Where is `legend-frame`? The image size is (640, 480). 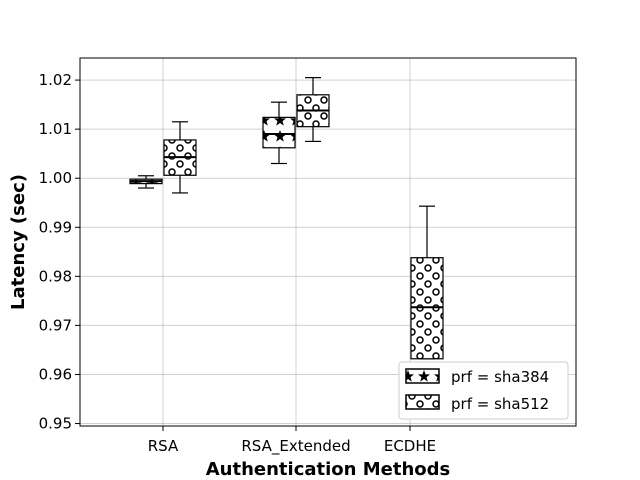 legend-frame is located at coordinates (483, 390).